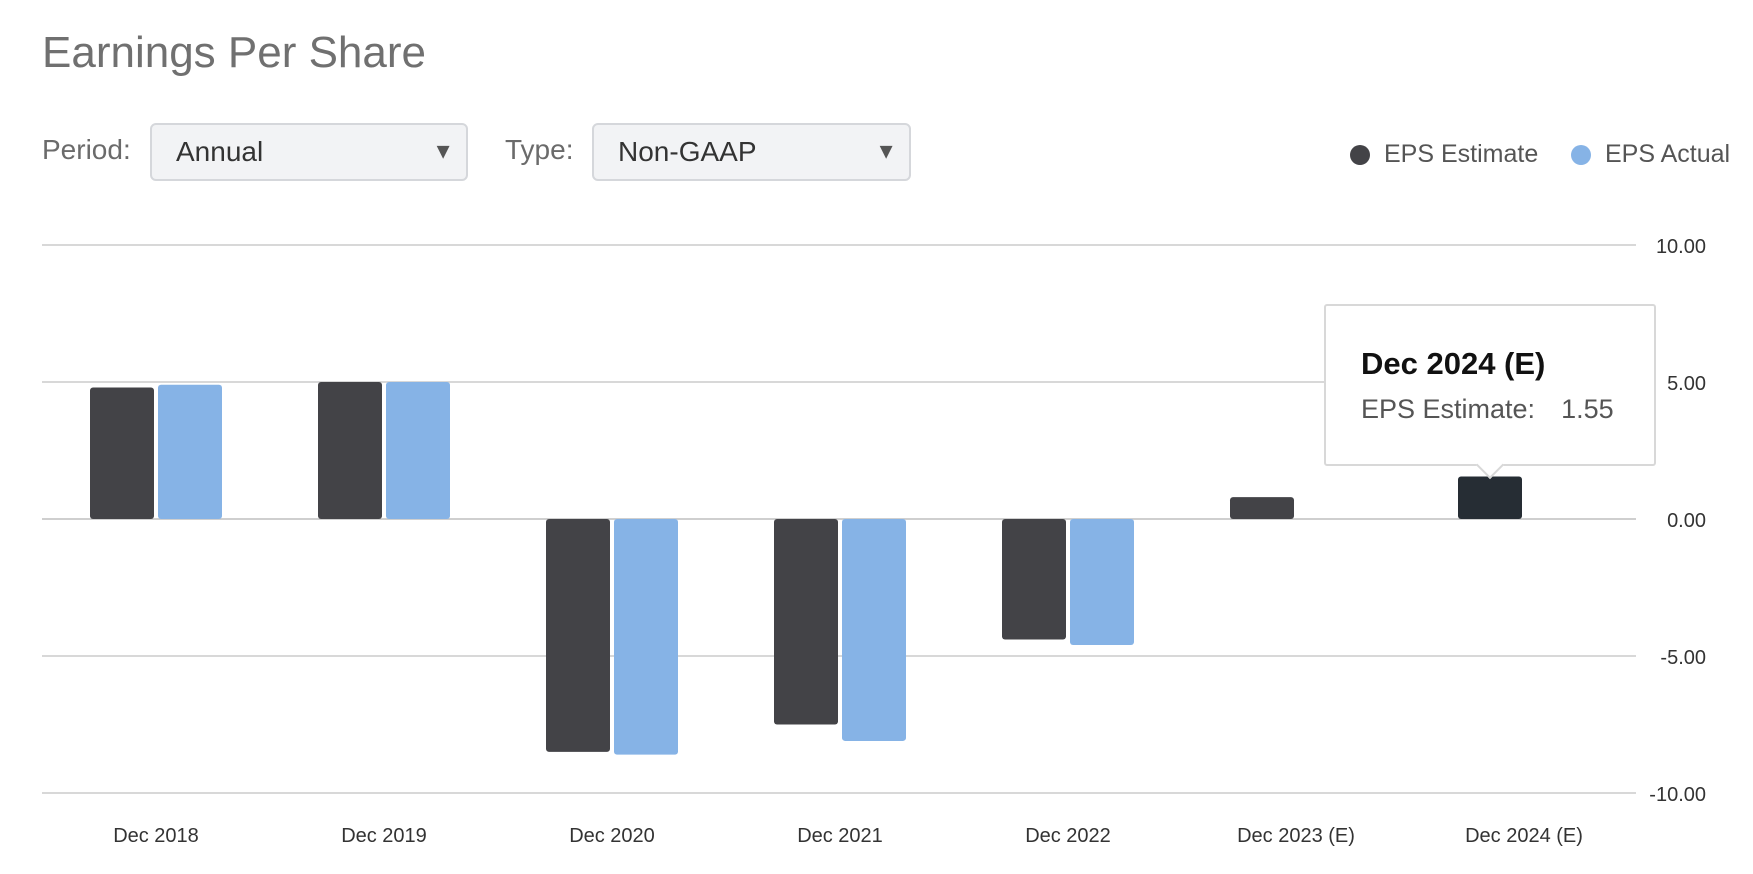  What do you see at coordinates (1681, 247) in the screenshot?
I see `y-tick-label: 10.00` at bounding box center [1681, 247].